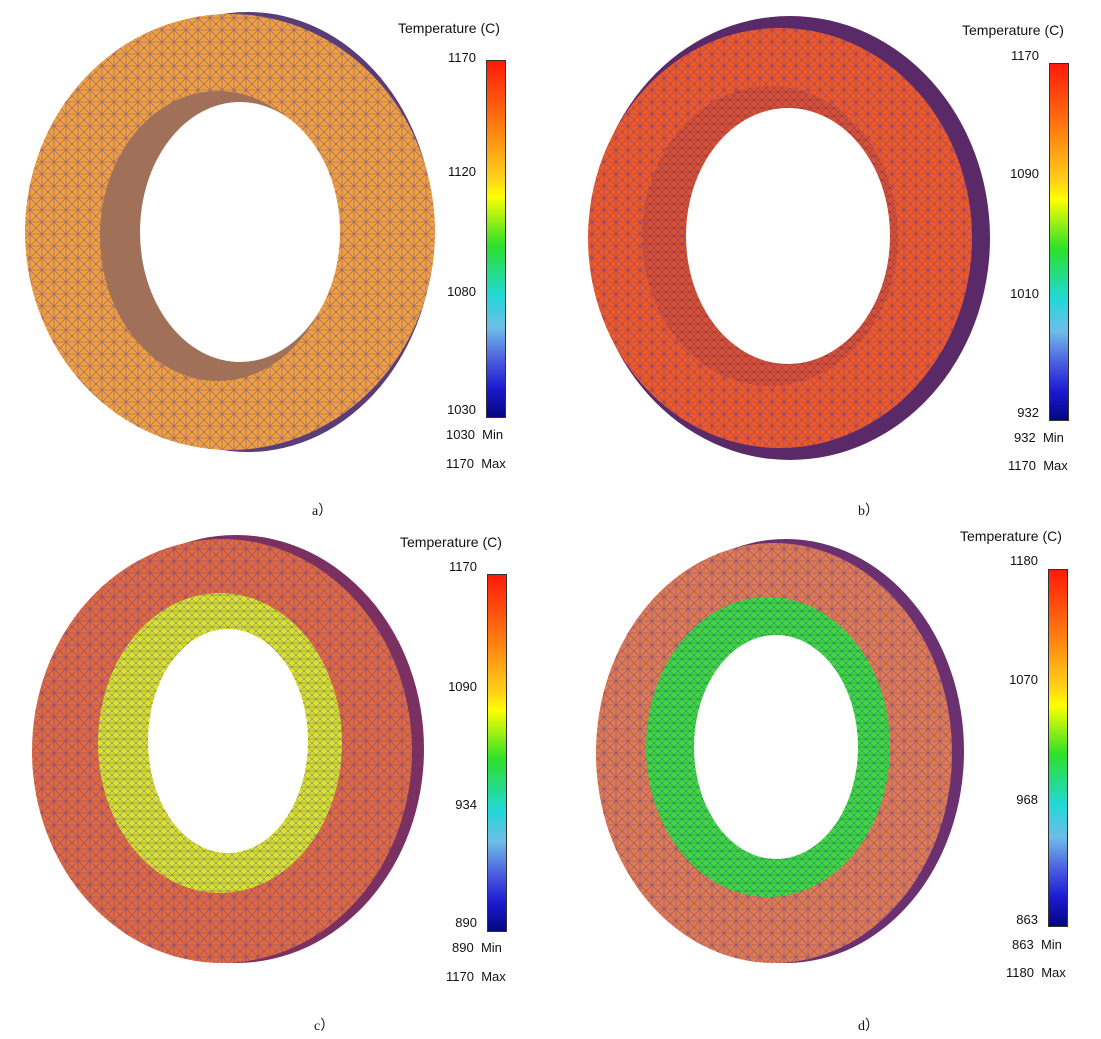 The height and width of the screenshot is (1039, 1101). Describe the element at coordinates (228, 749) in the screenshot. I see `gear-model-c` at that location.